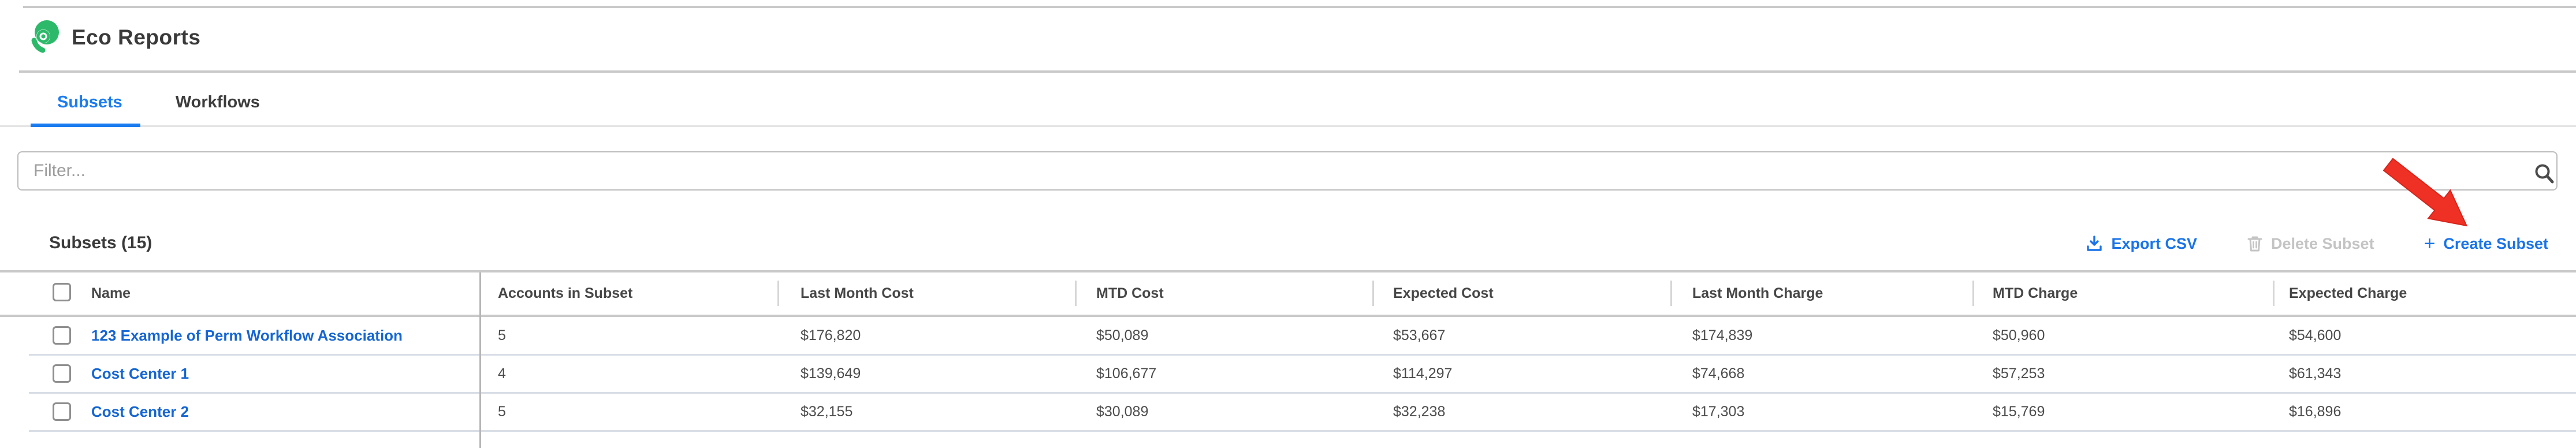  What do you see at coordinates (140, 373) in the screenshot?
I see `subset-link: Cost Center 1` at bounding box center [140, 373].